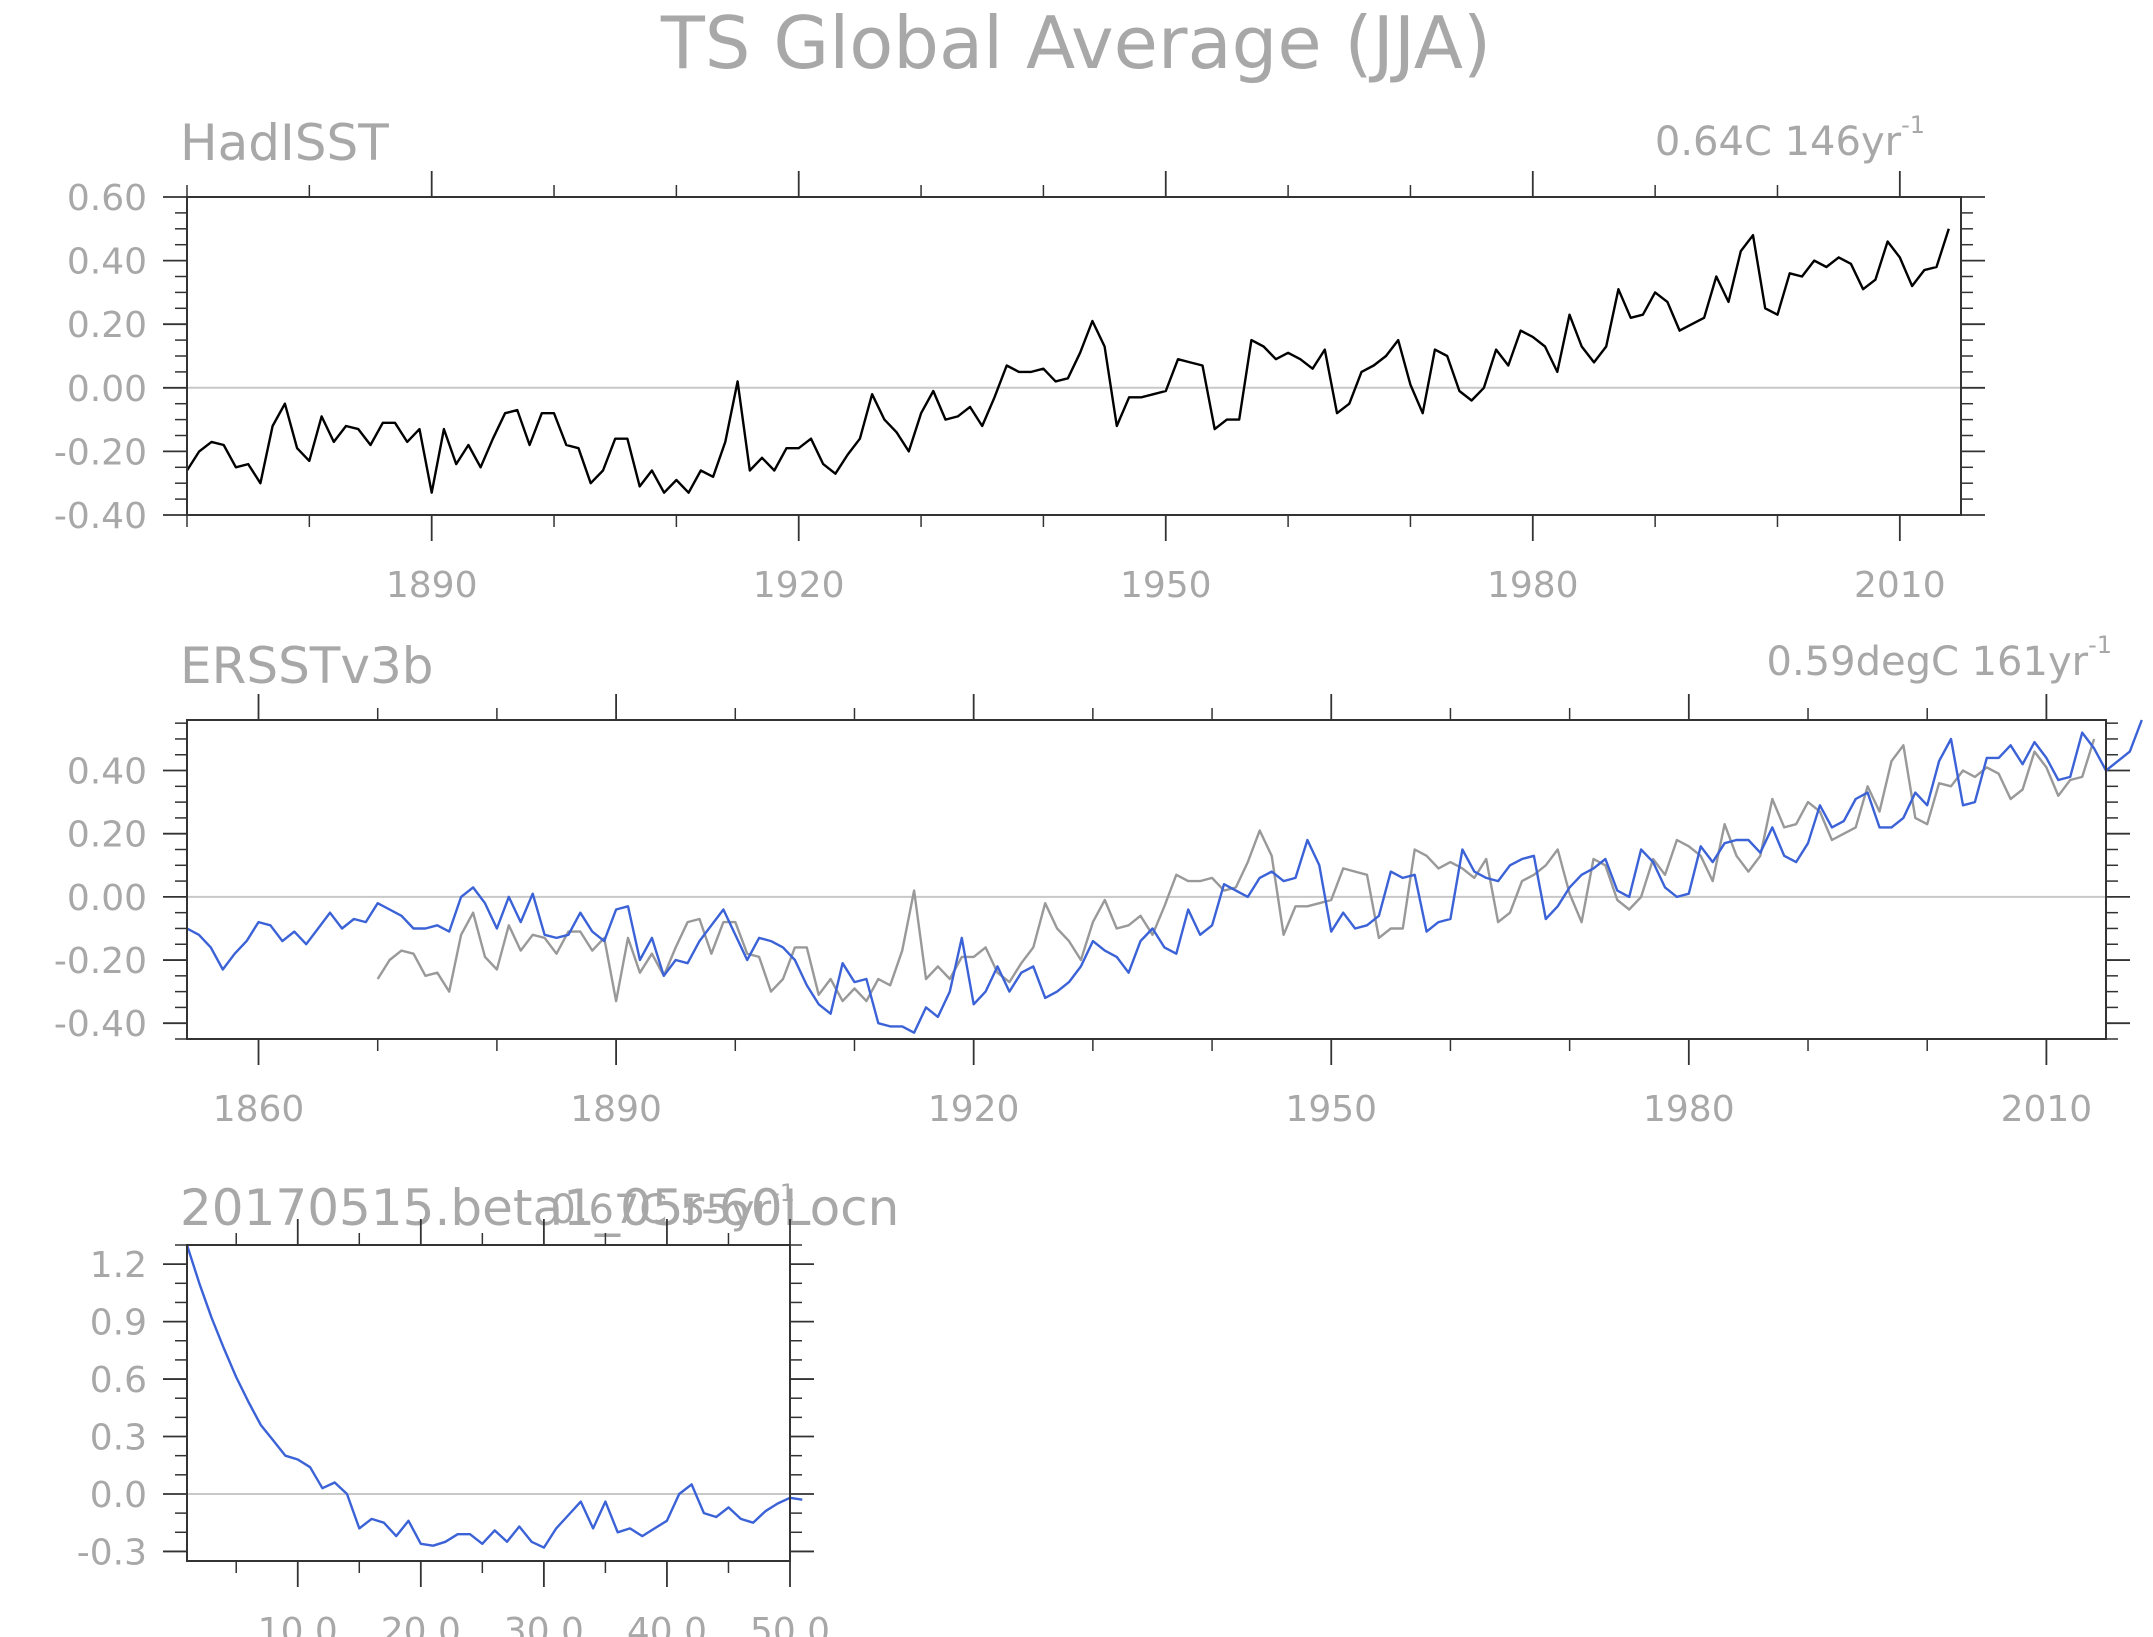  I want to click on trend-annotation: 0.64C 146yr-1, so click(1790, 138).